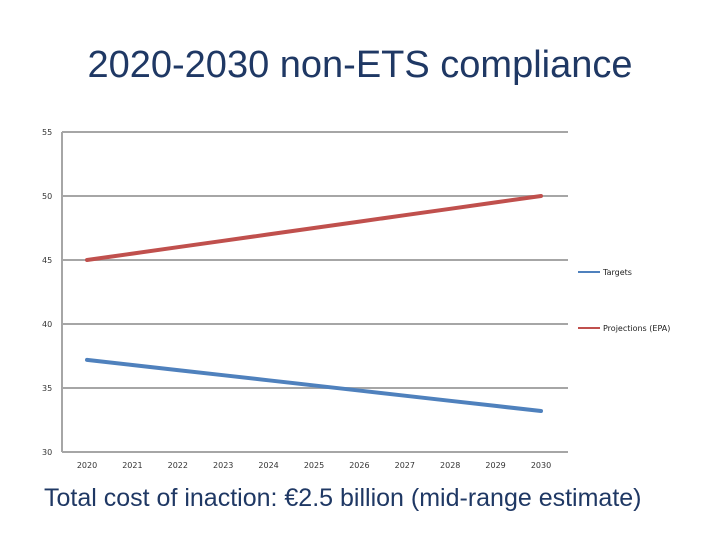 This screenshot has width=720, height=540. I want to click on y-tick-label: 35, so click(47, 388).